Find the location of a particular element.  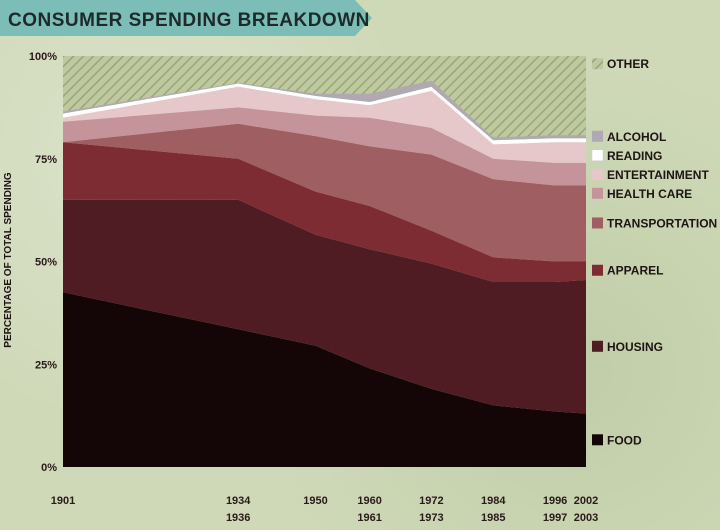

legend-swatch-other is located at coordinates (597, 64).